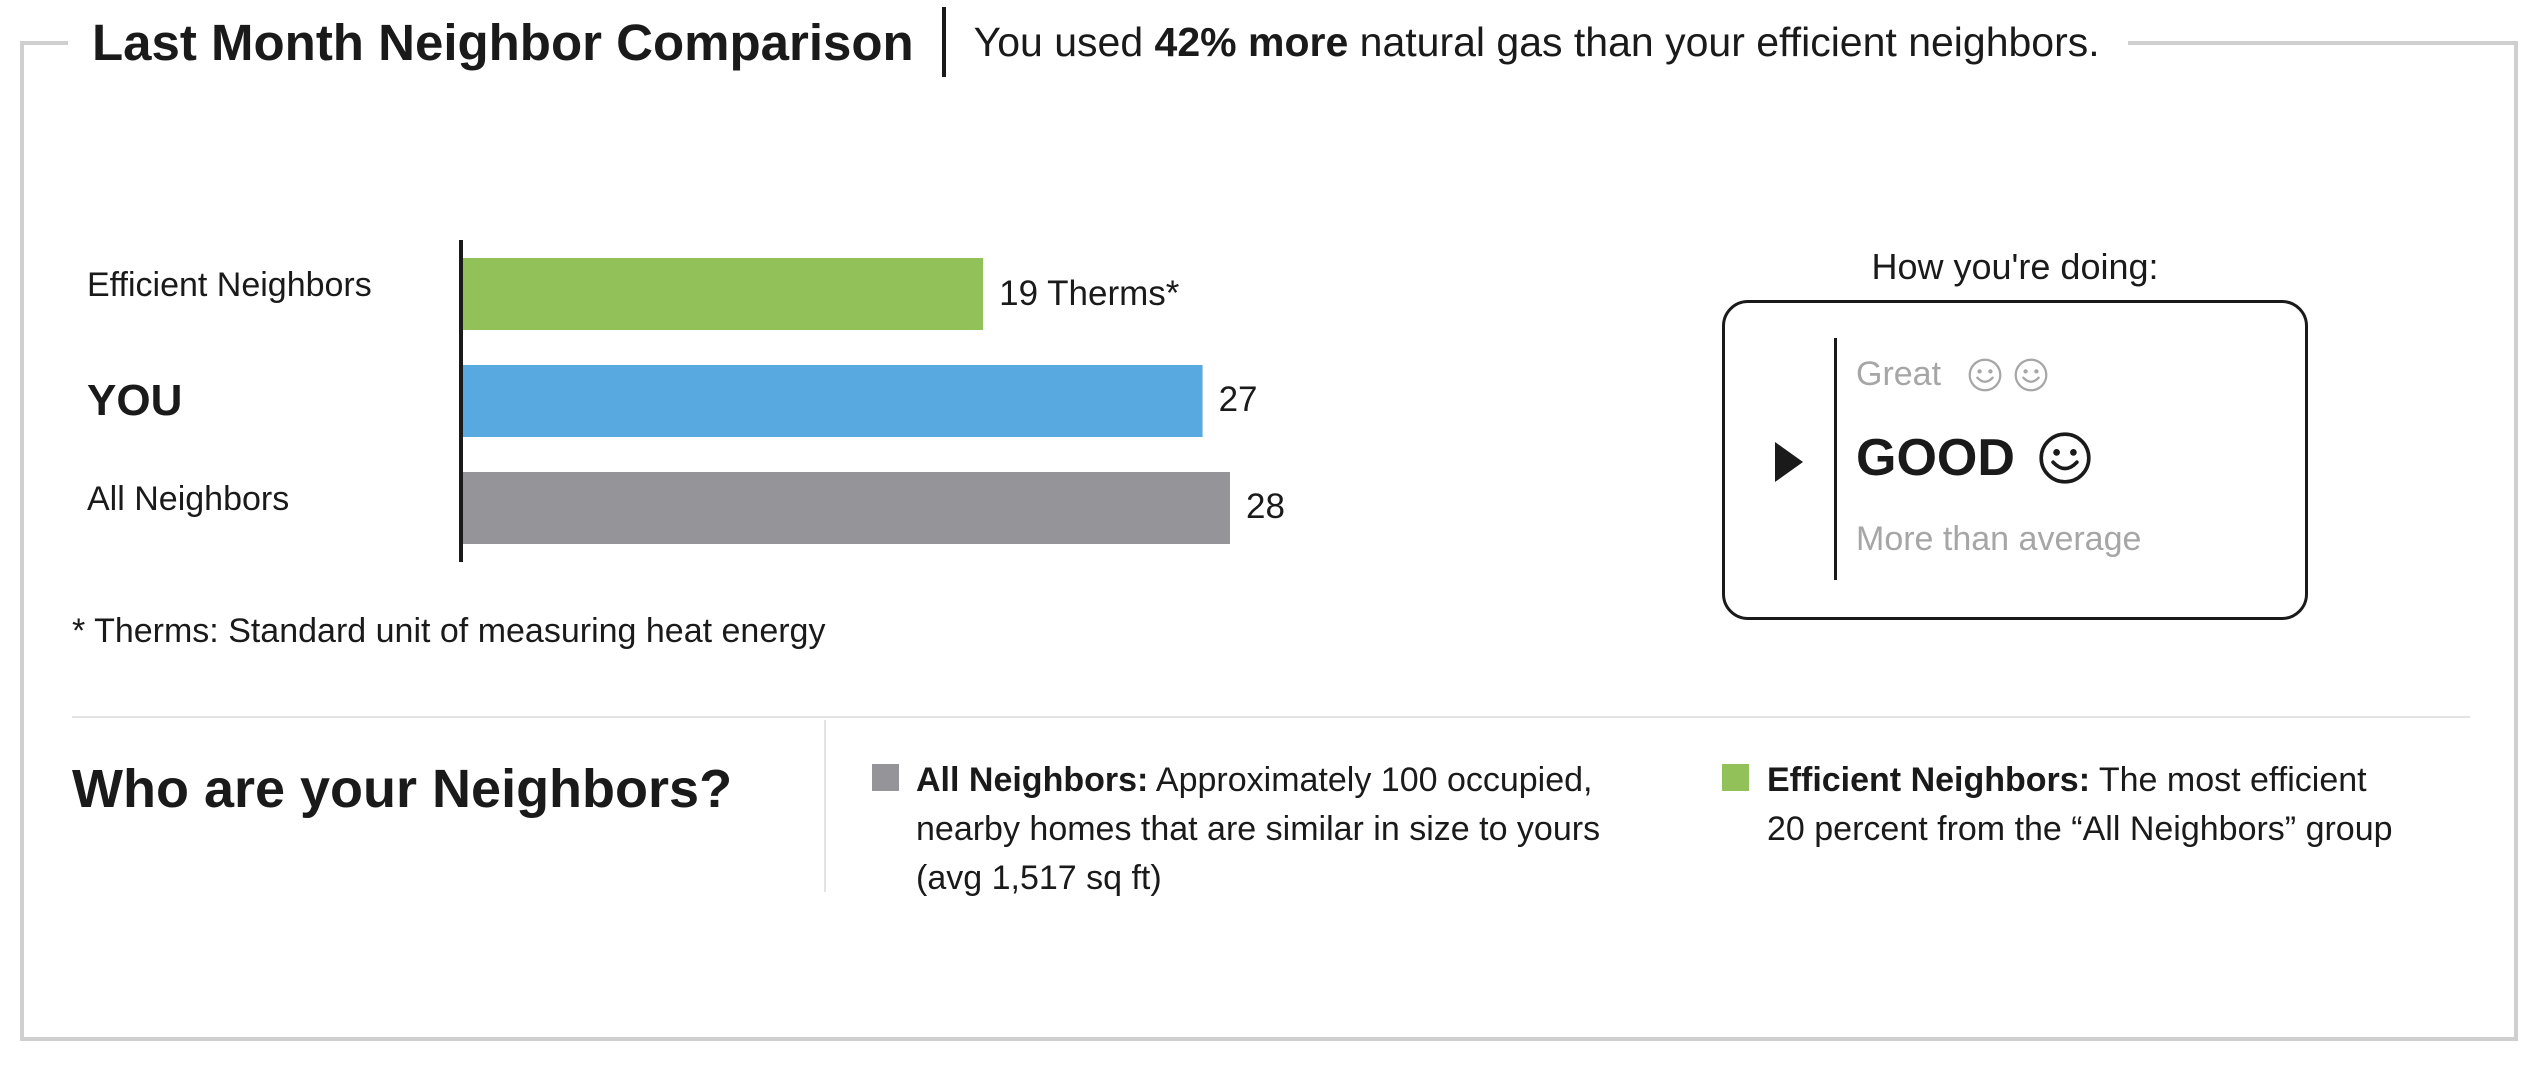 The height and width of the screenshot is (1070, 2542). Describe the element at coordinates (885, 777) in the screenshot. I see `all-neighbors-swatch` at that location.